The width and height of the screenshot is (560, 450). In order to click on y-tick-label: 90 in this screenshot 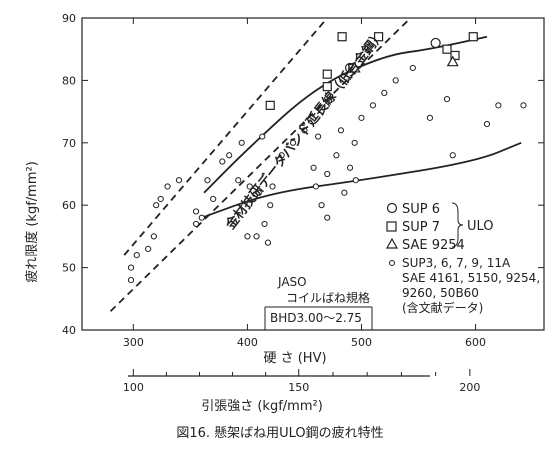, I will do `click(69, 18)`.